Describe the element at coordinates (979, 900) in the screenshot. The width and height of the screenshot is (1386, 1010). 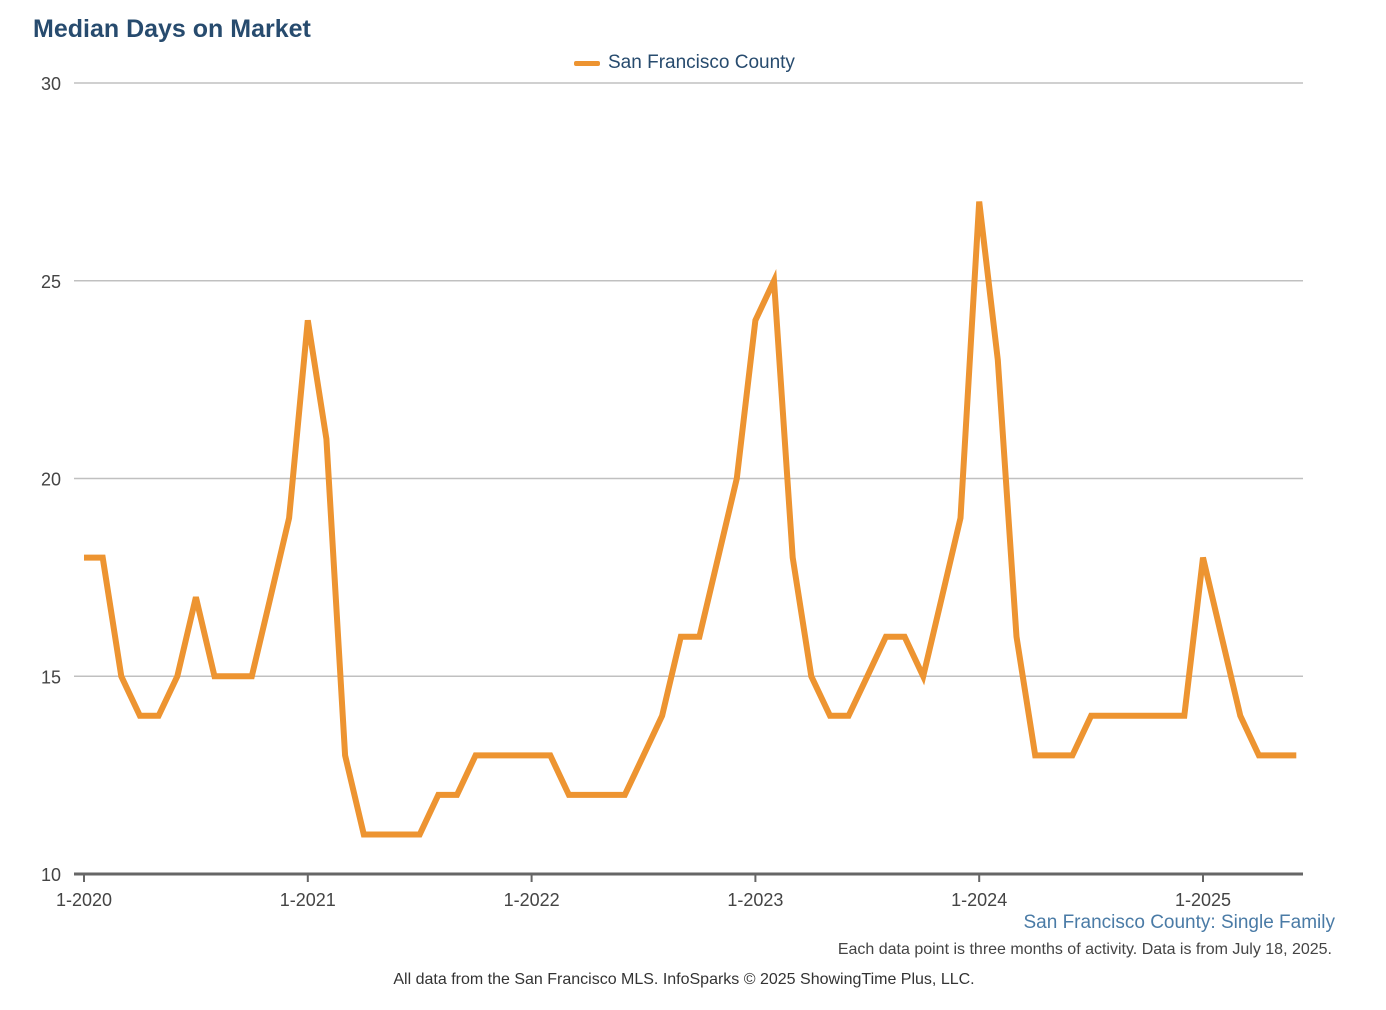
I see `x-tick-label: 1-2024` at that location.